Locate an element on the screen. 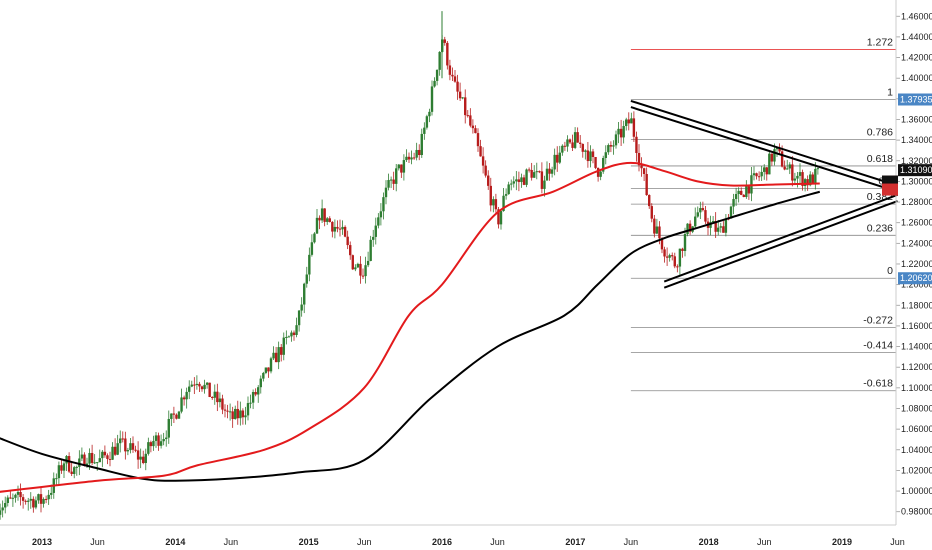 This screenshot has height=550, width=932. y-tick-label: 1.12000 is located at coordinates (916, 367).